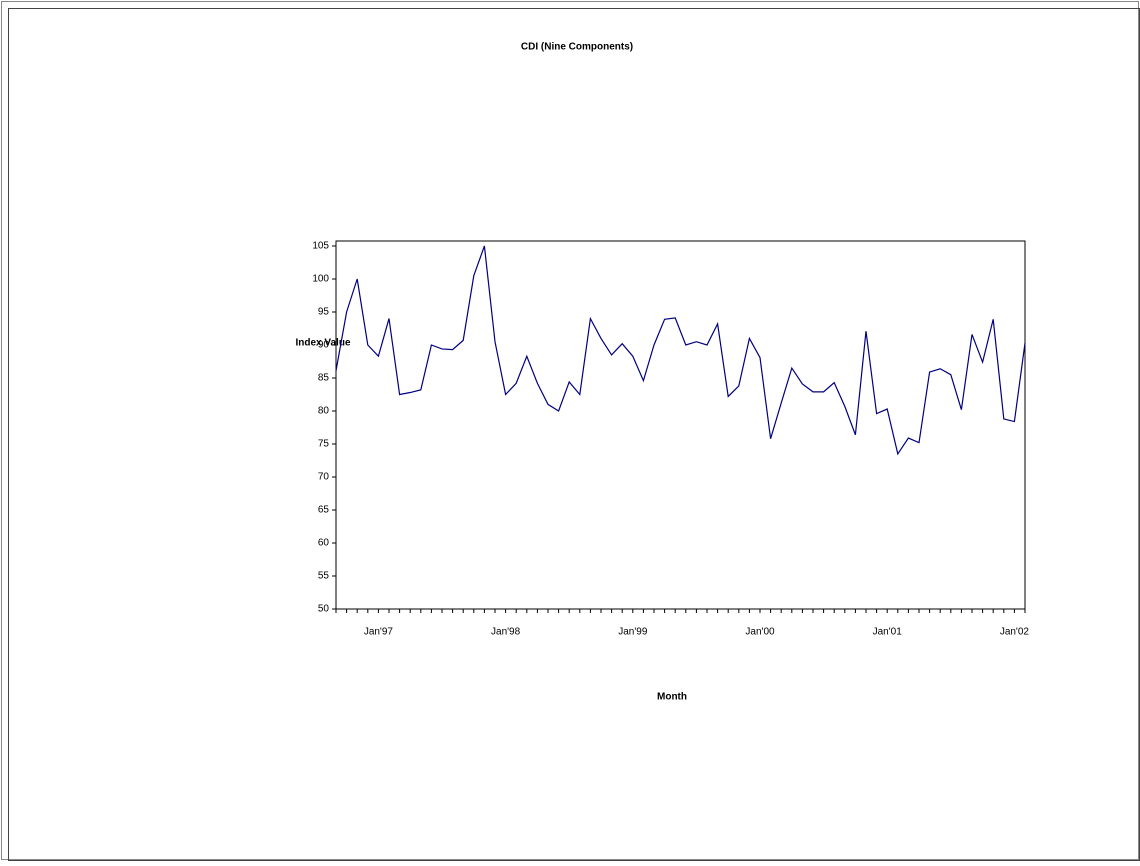  What do you see at coordinates (324, 312) in the screenshot?
I see `y-tick-label: 95` at bounding box center [324, 312].